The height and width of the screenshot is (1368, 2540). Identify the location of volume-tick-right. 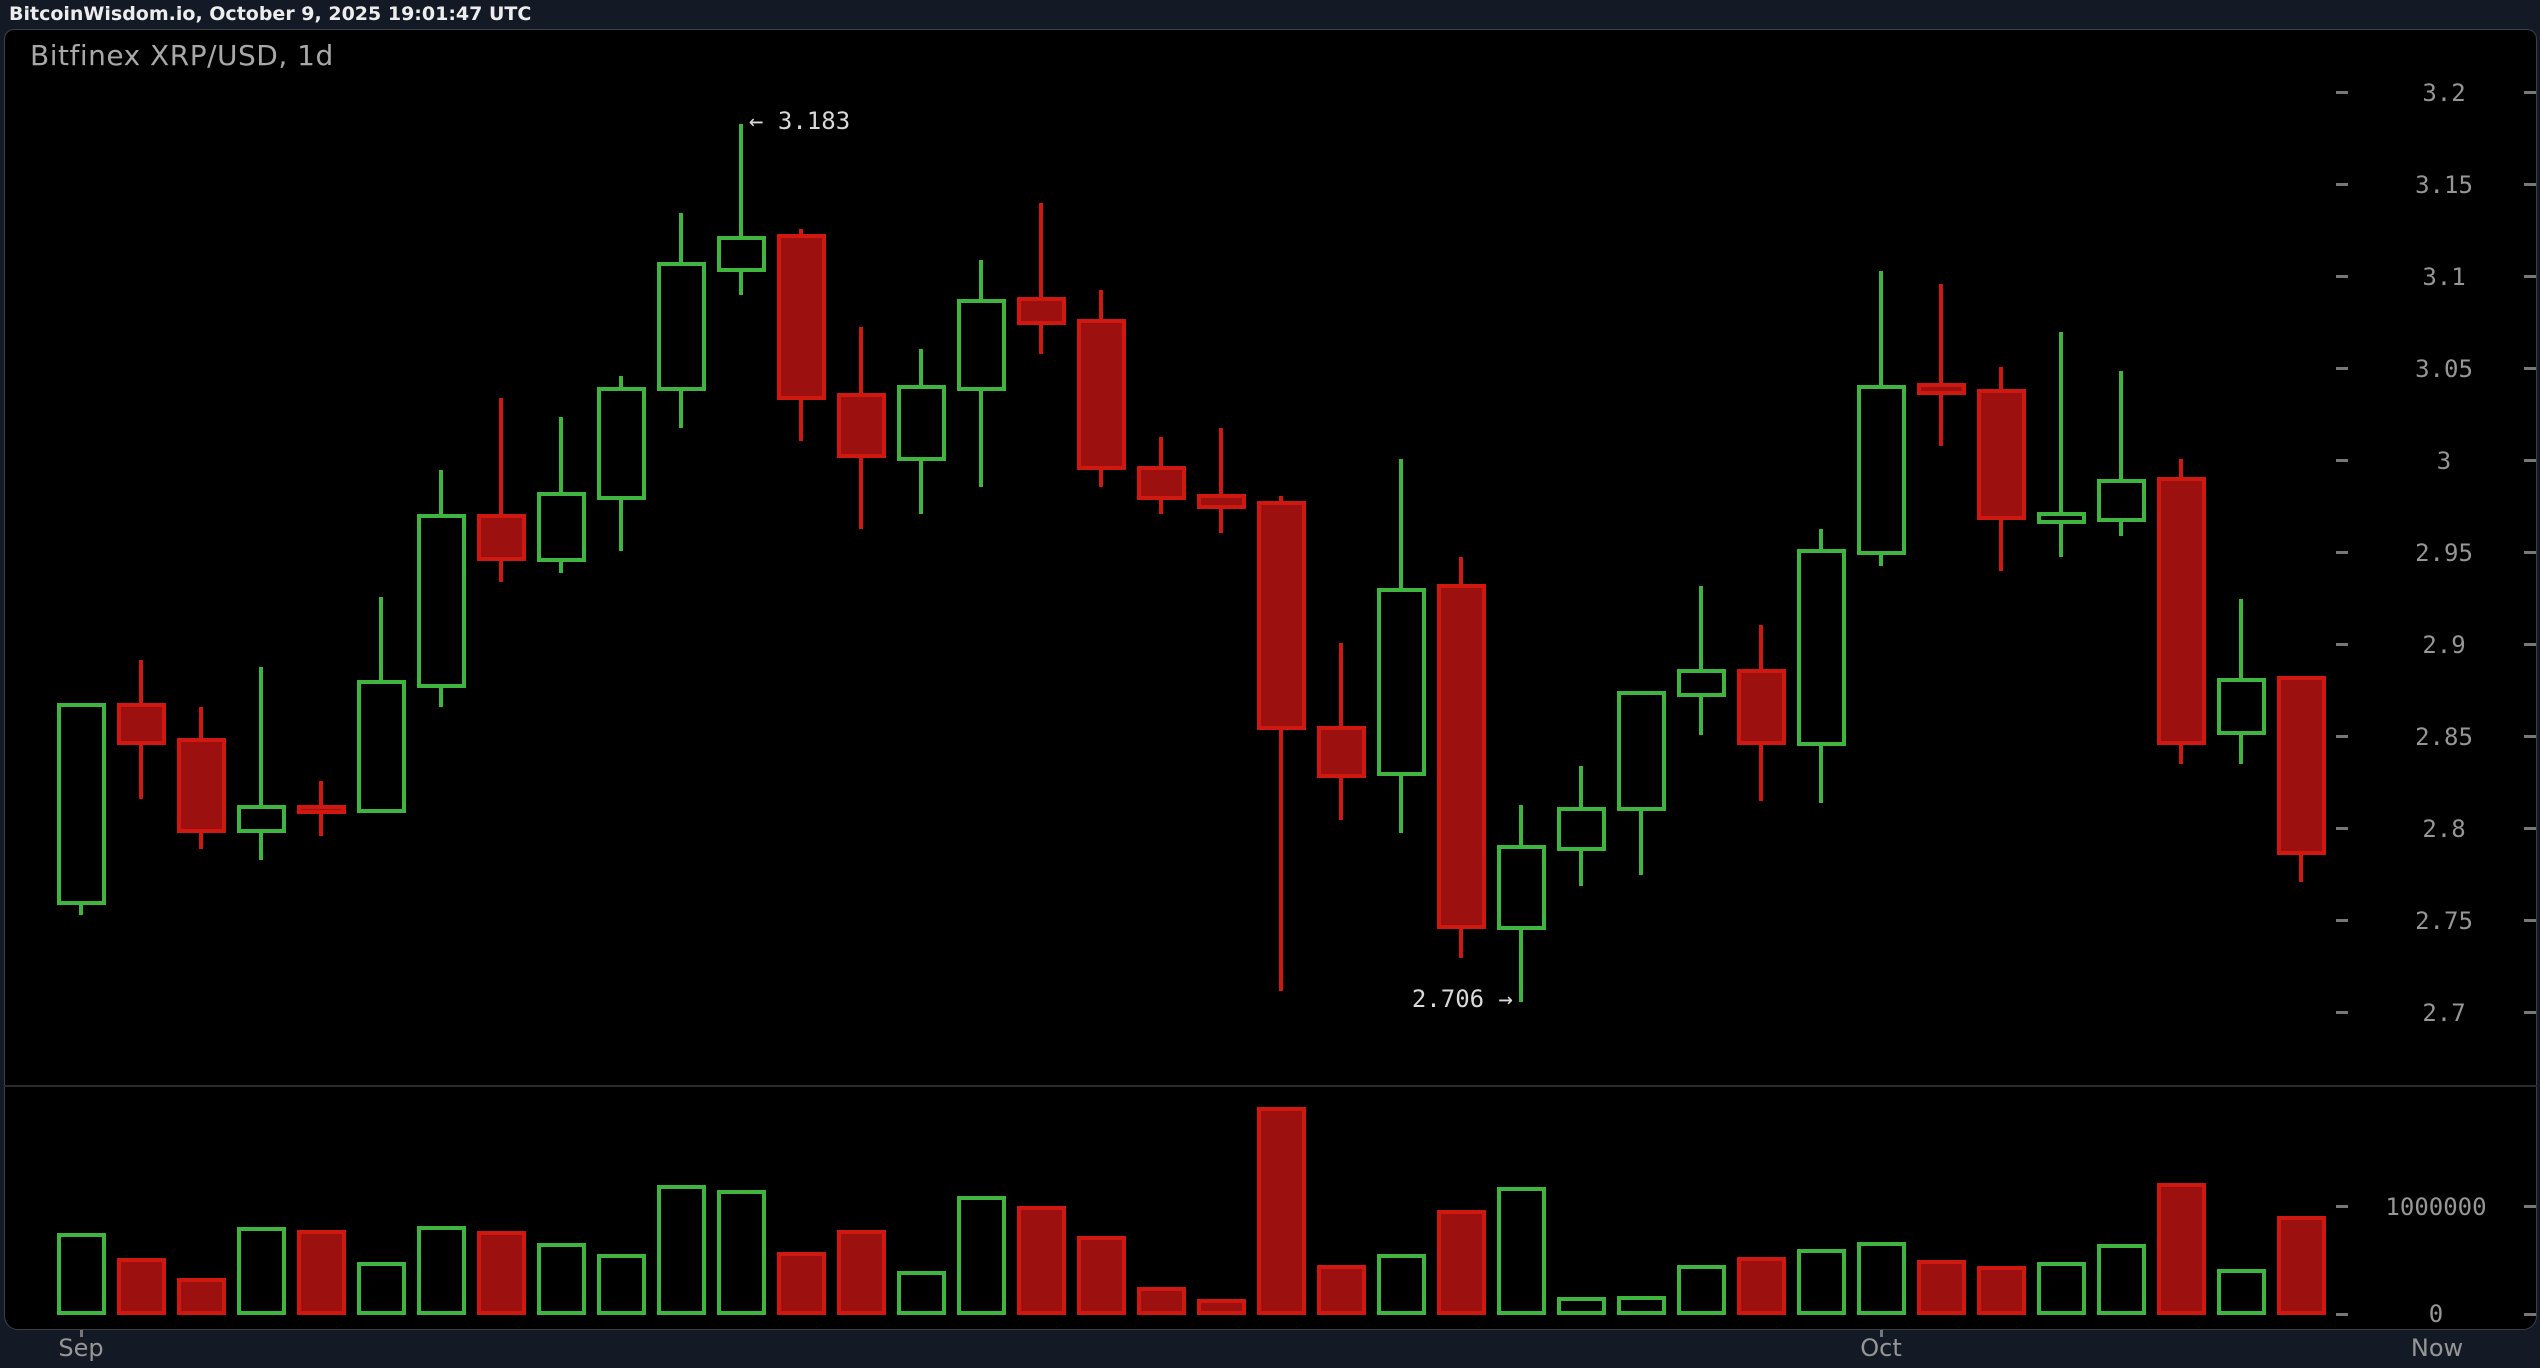
(2530, 1207).